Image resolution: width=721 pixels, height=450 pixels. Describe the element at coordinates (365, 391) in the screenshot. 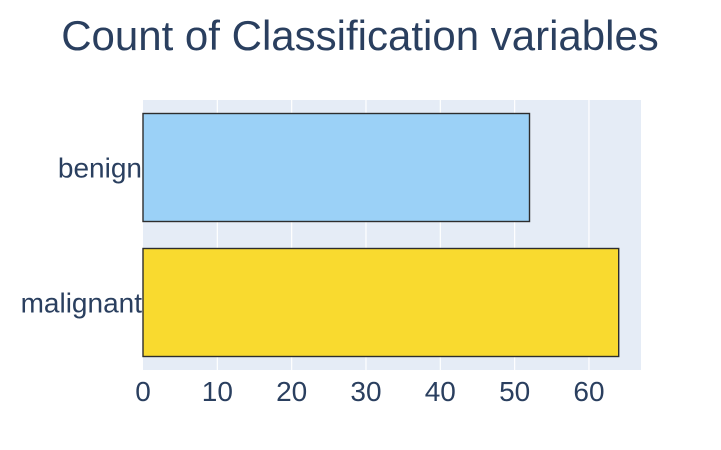

I see `x-tick-label: 30` at that location.